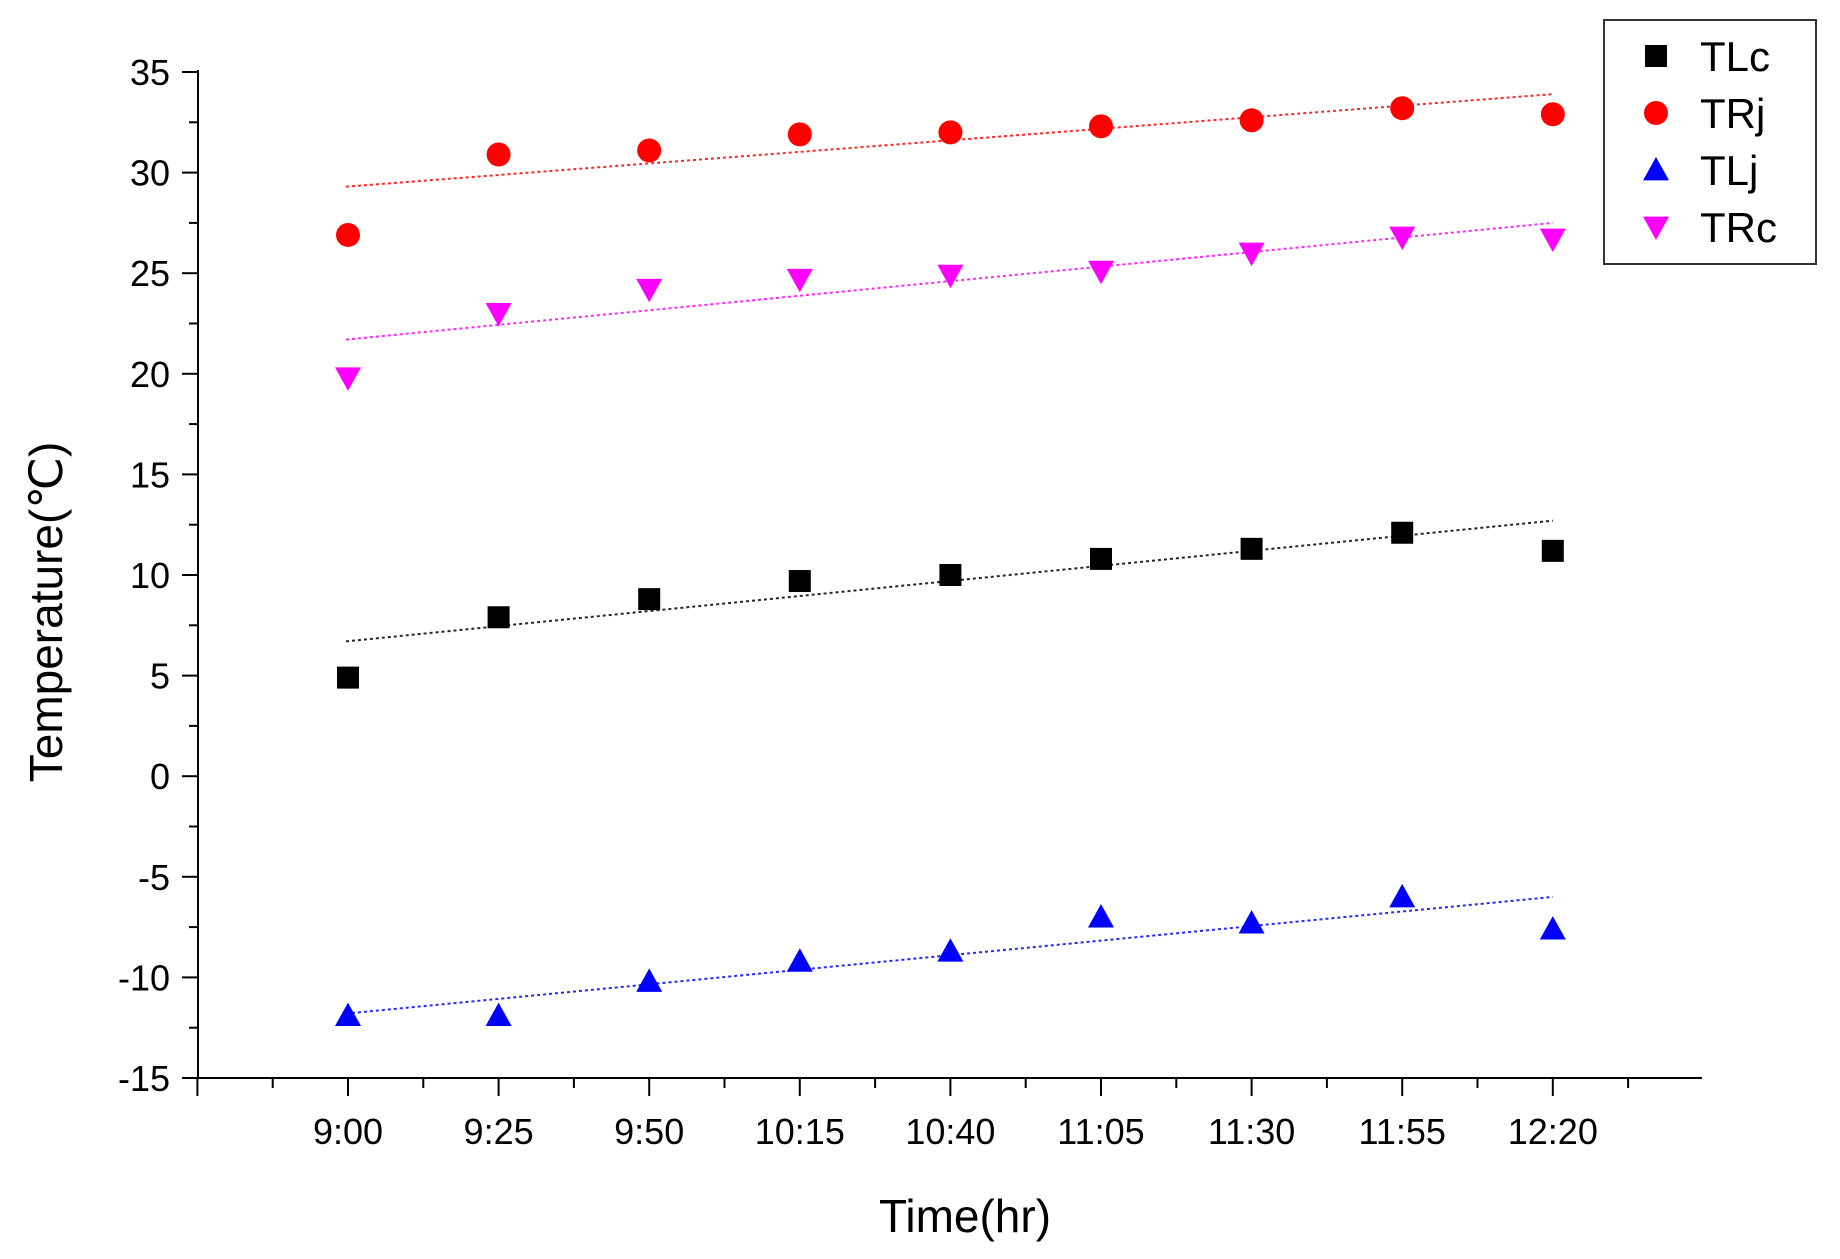 The height and width of the screenshot is (1259, 1840). What do you see at coordinates (1656, 113) in the screenshot?
I see `legend-marker-TRj` at bounding box center [1656, 113].